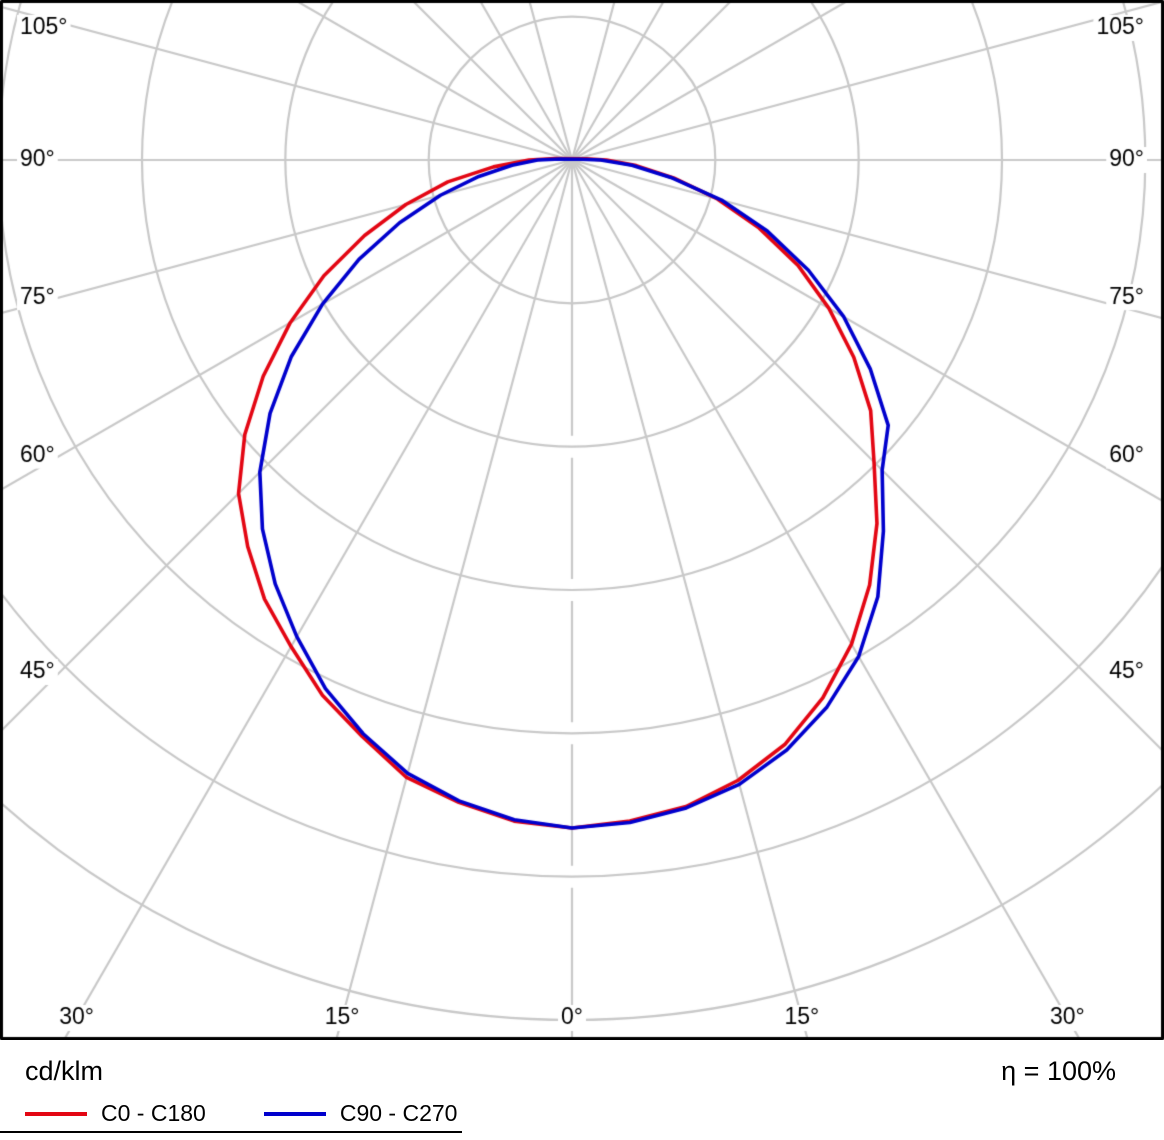  I want to click on efficiency-label: η = 100%, so click(1058, 1071).